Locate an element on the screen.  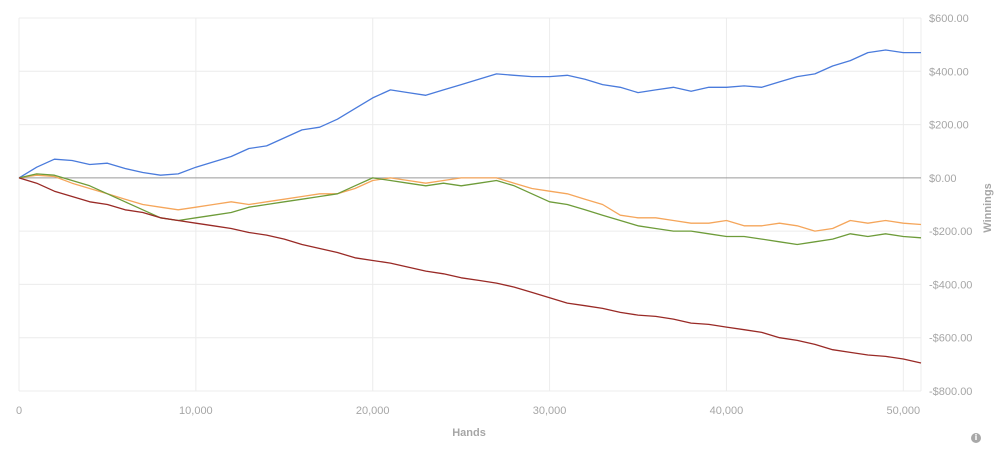
y-tick-label: $600.00 is located at coordinates (949, 19).